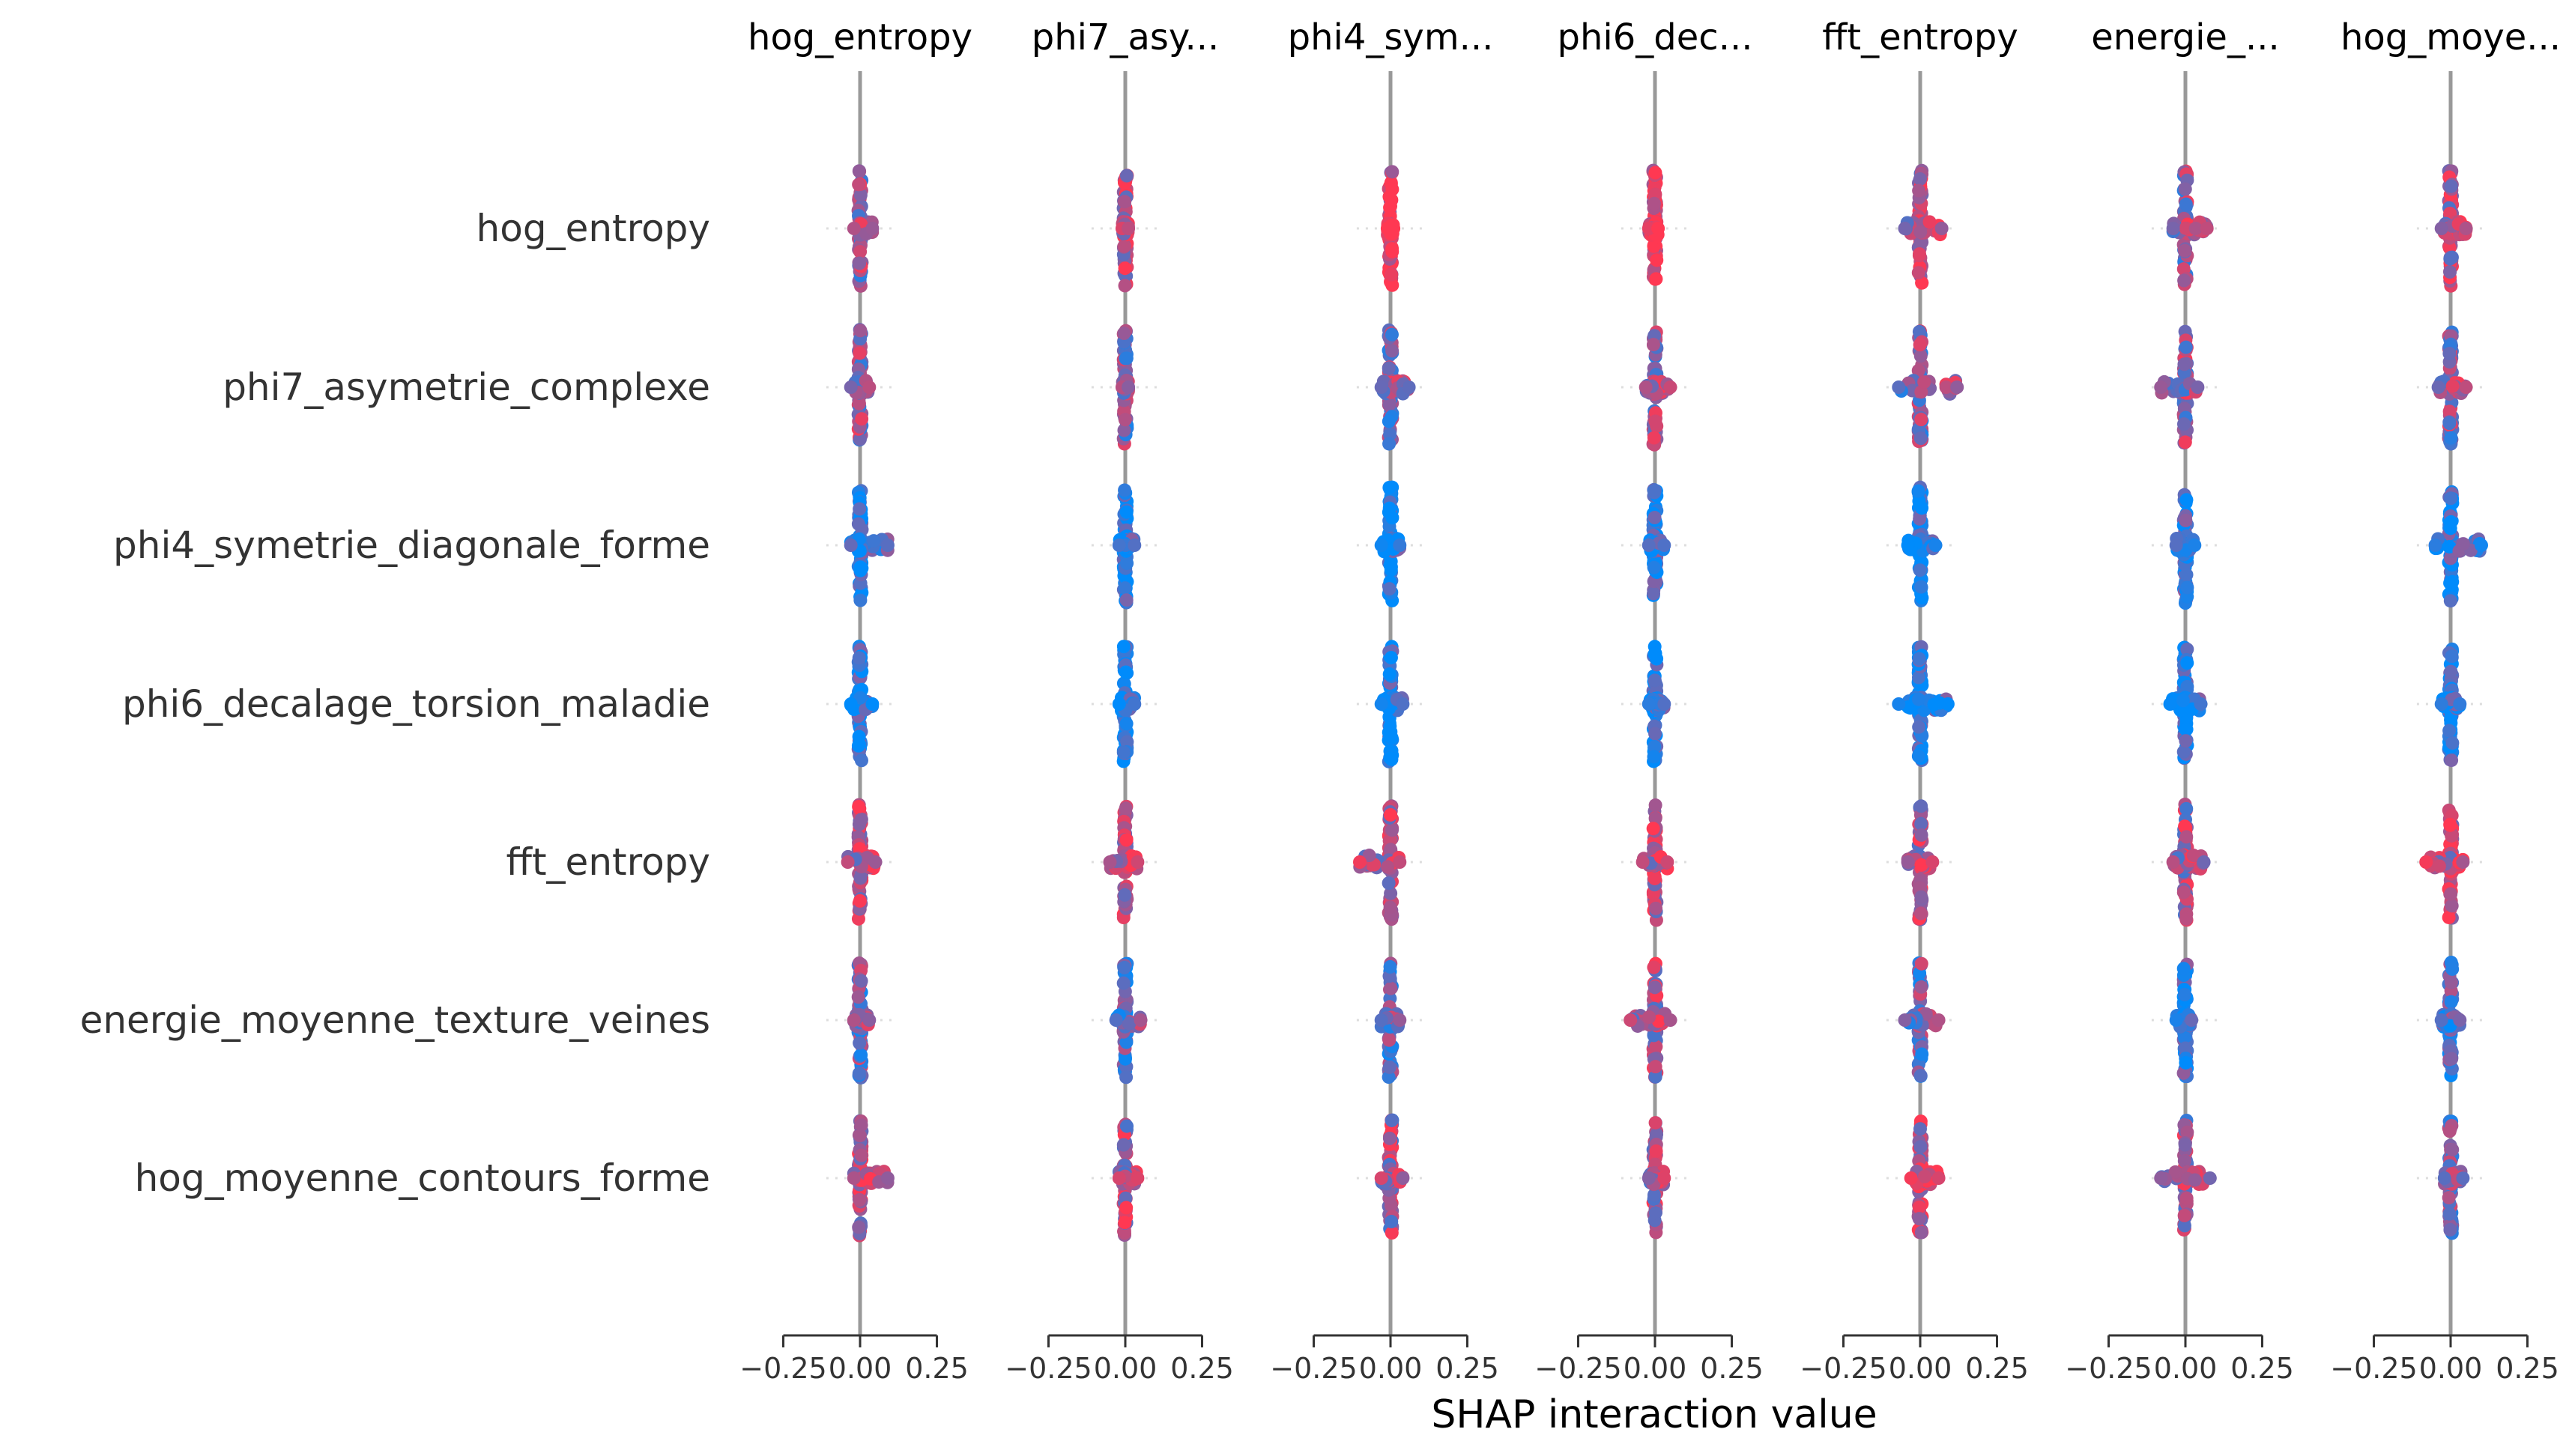 The height and width of the screenshot is (1456, 2569). I want to click on column-title: fft_entropy, so click(1920, 37).